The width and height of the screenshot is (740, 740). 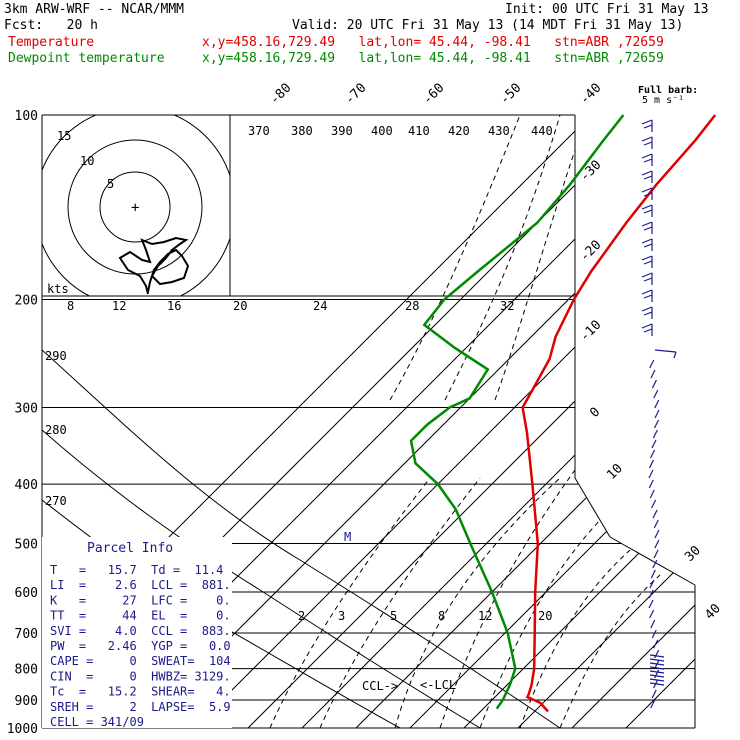 What do you see at coordinates (380, 686) in the screenshot?
I see `ccl-annotation: CCL->` at bounding box center [380, 686].